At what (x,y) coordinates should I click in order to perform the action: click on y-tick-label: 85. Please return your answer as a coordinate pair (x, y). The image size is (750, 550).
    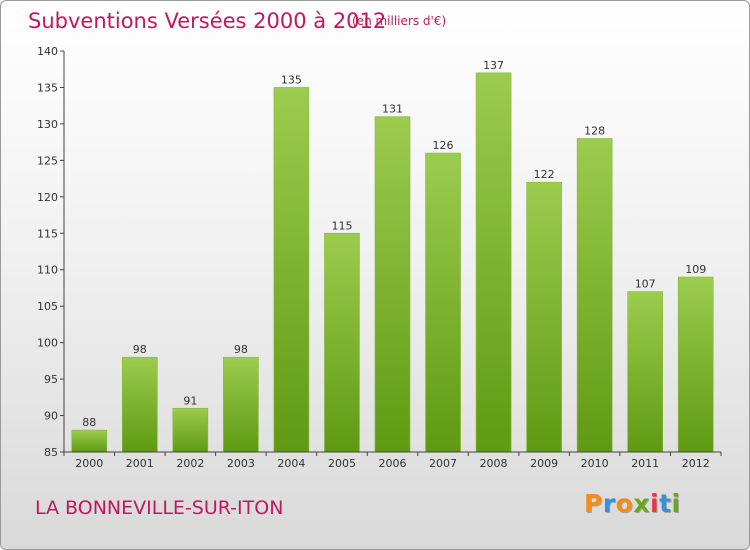
    Looking at the image, I should click on (51, 452).